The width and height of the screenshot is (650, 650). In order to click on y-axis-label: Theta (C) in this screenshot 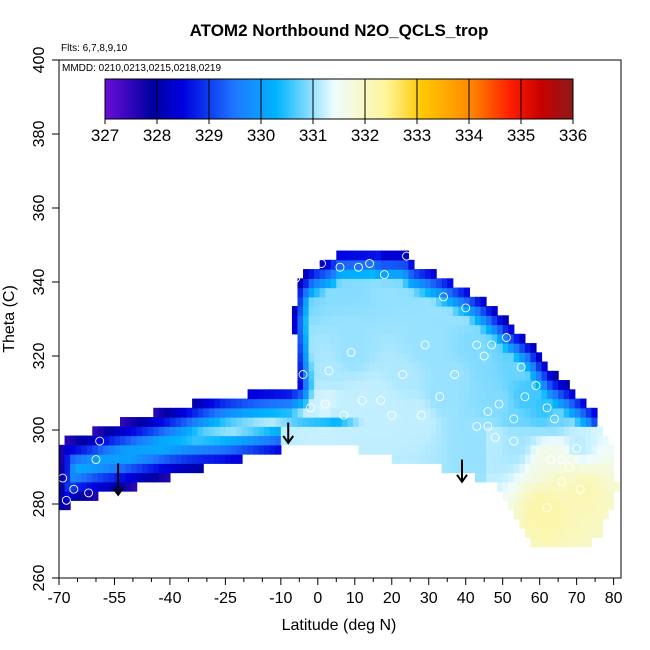, I will do `click(9, 319)`.